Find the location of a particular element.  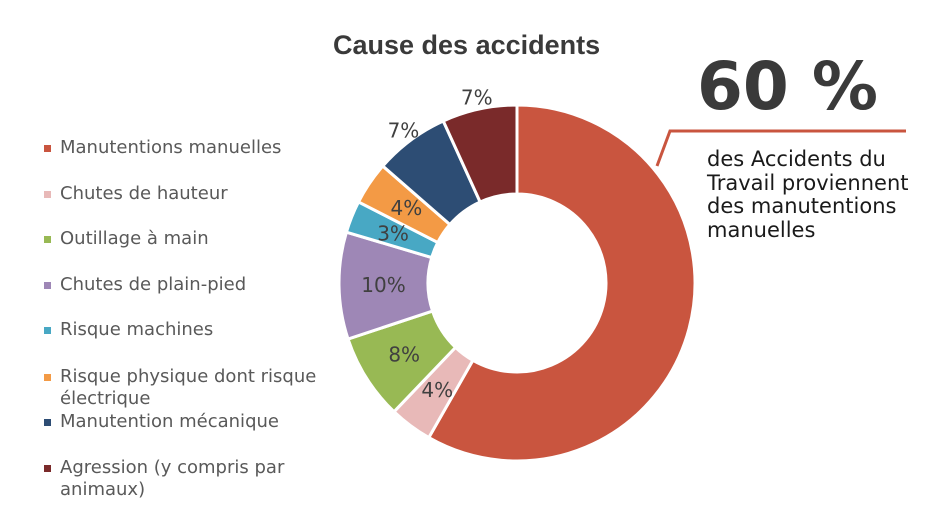

slice-label-chutes-de-hauteur: 4% is located at coordinates (437, 390).